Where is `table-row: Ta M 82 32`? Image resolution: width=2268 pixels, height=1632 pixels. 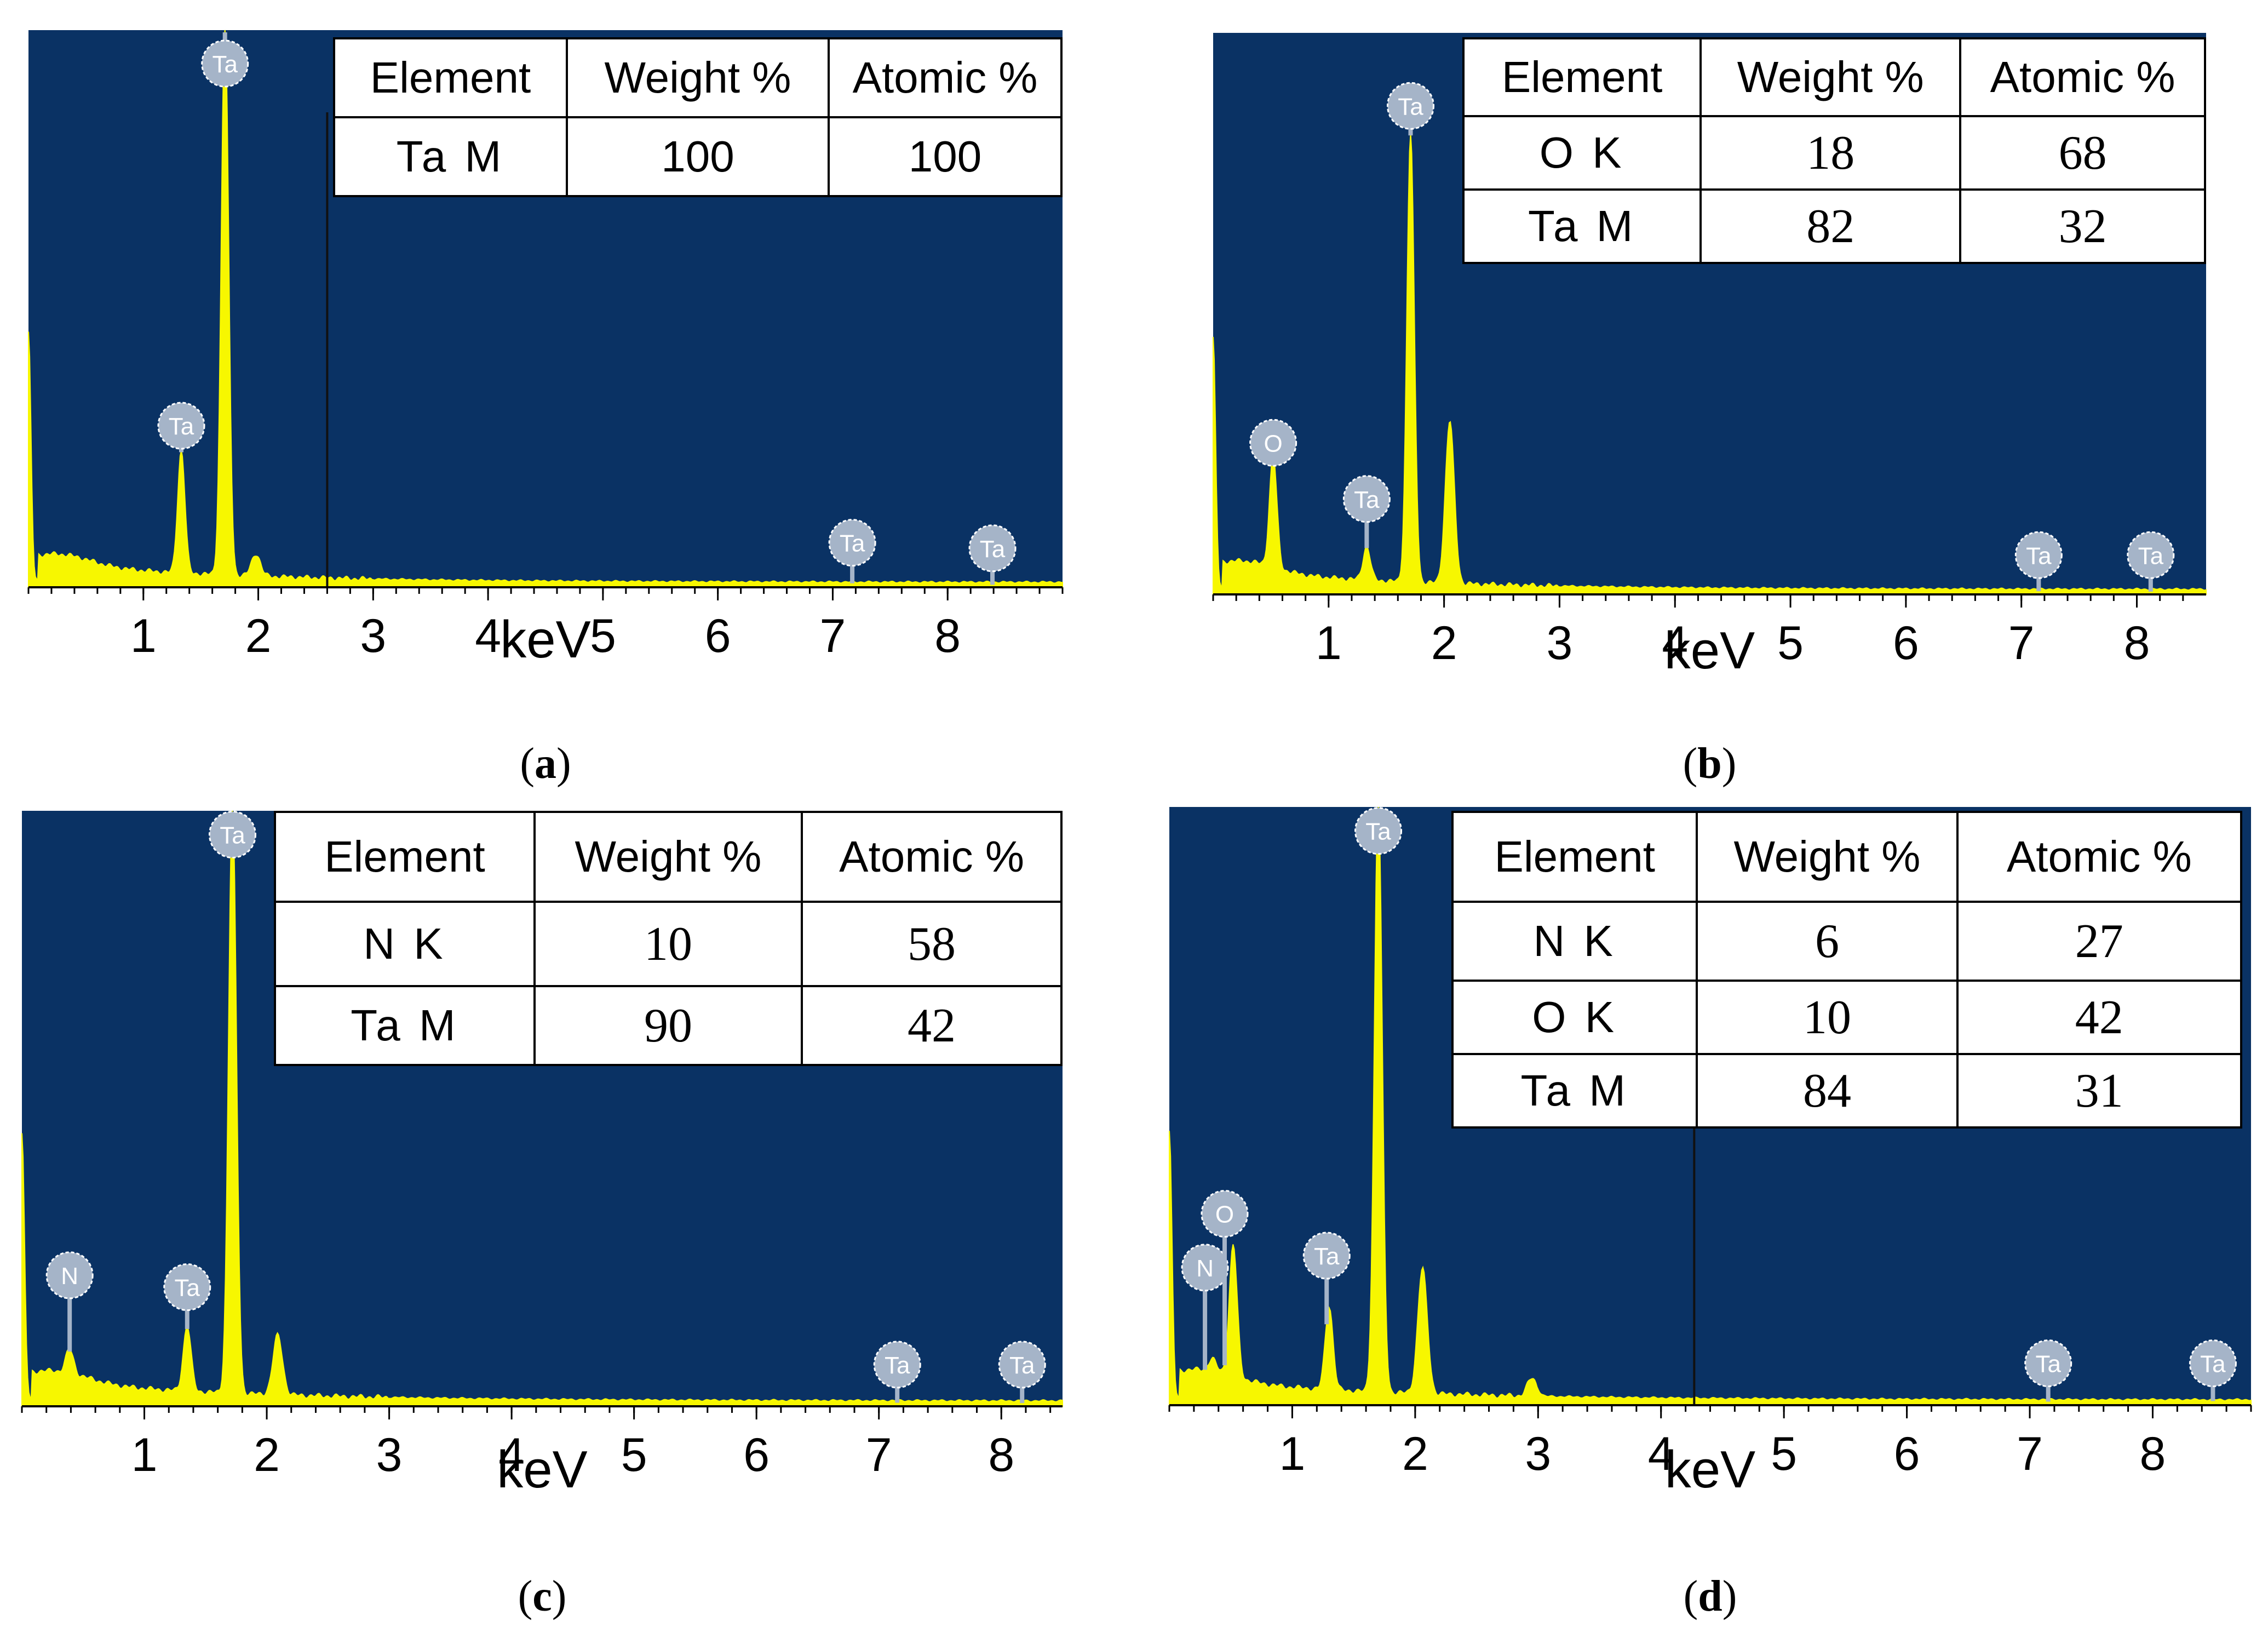 table-row: Ta M 82 32 is located at coordinates (1834, 226).